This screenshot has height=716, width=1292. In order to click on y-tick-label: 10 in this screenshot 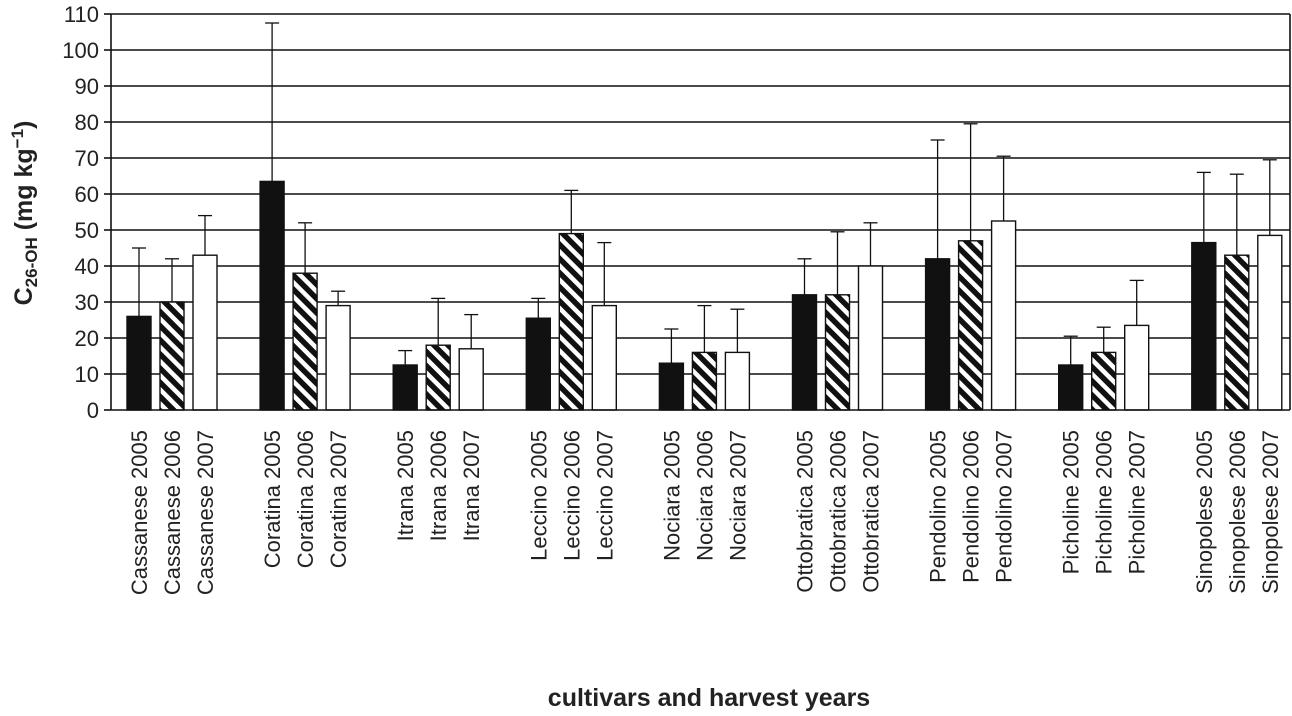, I will do `click(87, 374)`.